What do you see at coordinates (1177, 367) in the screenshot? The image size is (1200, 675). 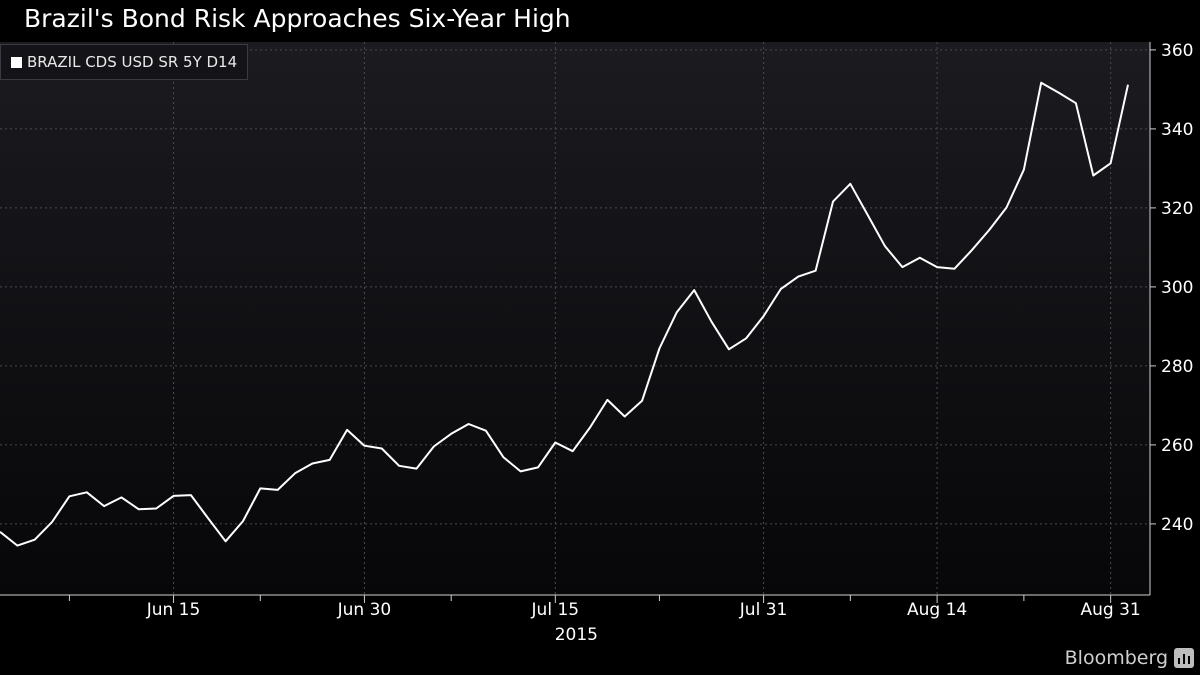 I see `y-tick-label: 280` at bounding box center [1177, 367].